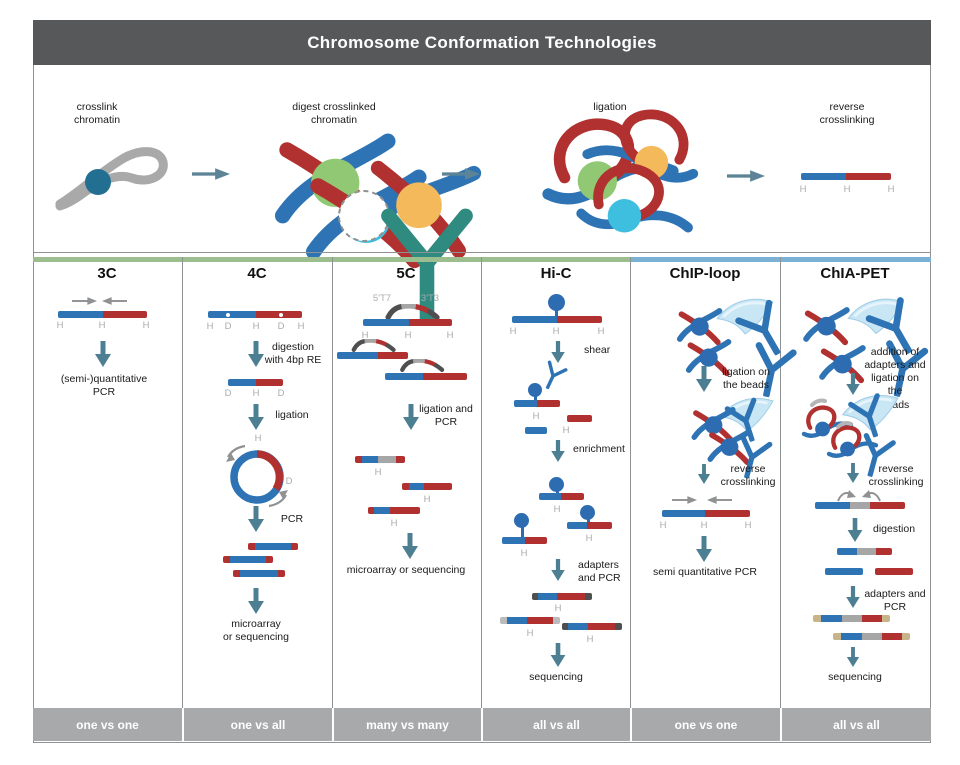 This screenshot has height=765, width=960. I want to click on 4c-pcr-label: PCR, so click(292, 519).